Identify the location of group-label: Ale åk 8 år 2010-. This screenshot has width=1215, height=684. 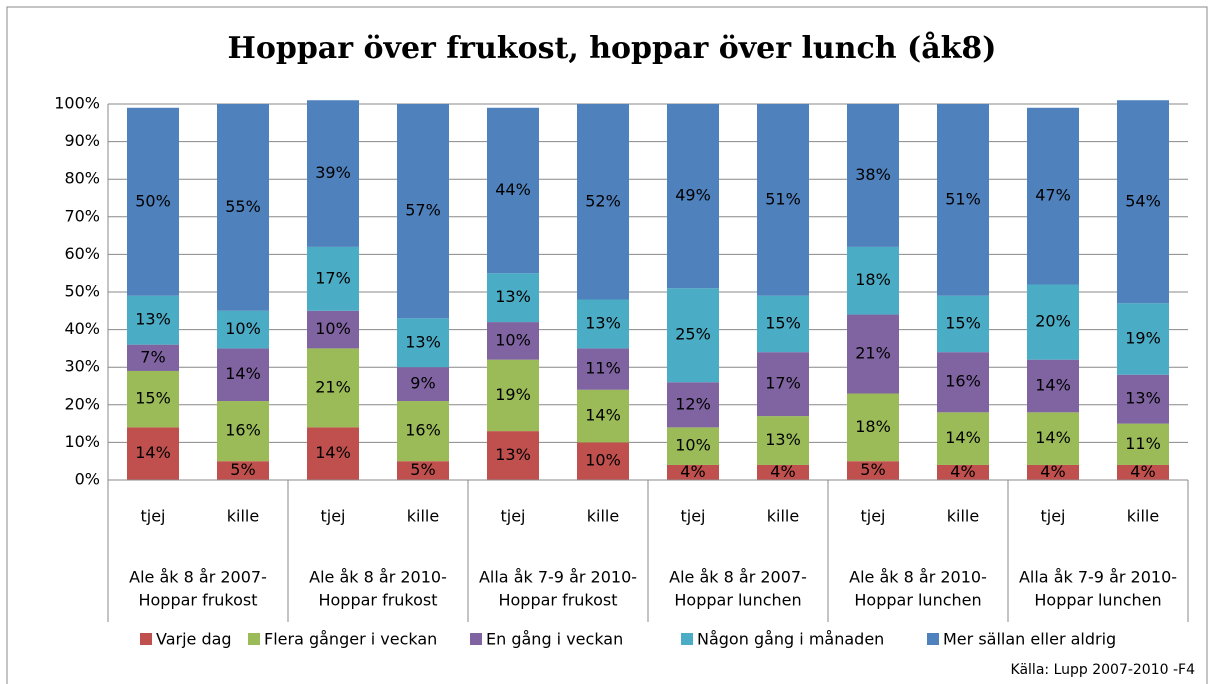
(378, 577).